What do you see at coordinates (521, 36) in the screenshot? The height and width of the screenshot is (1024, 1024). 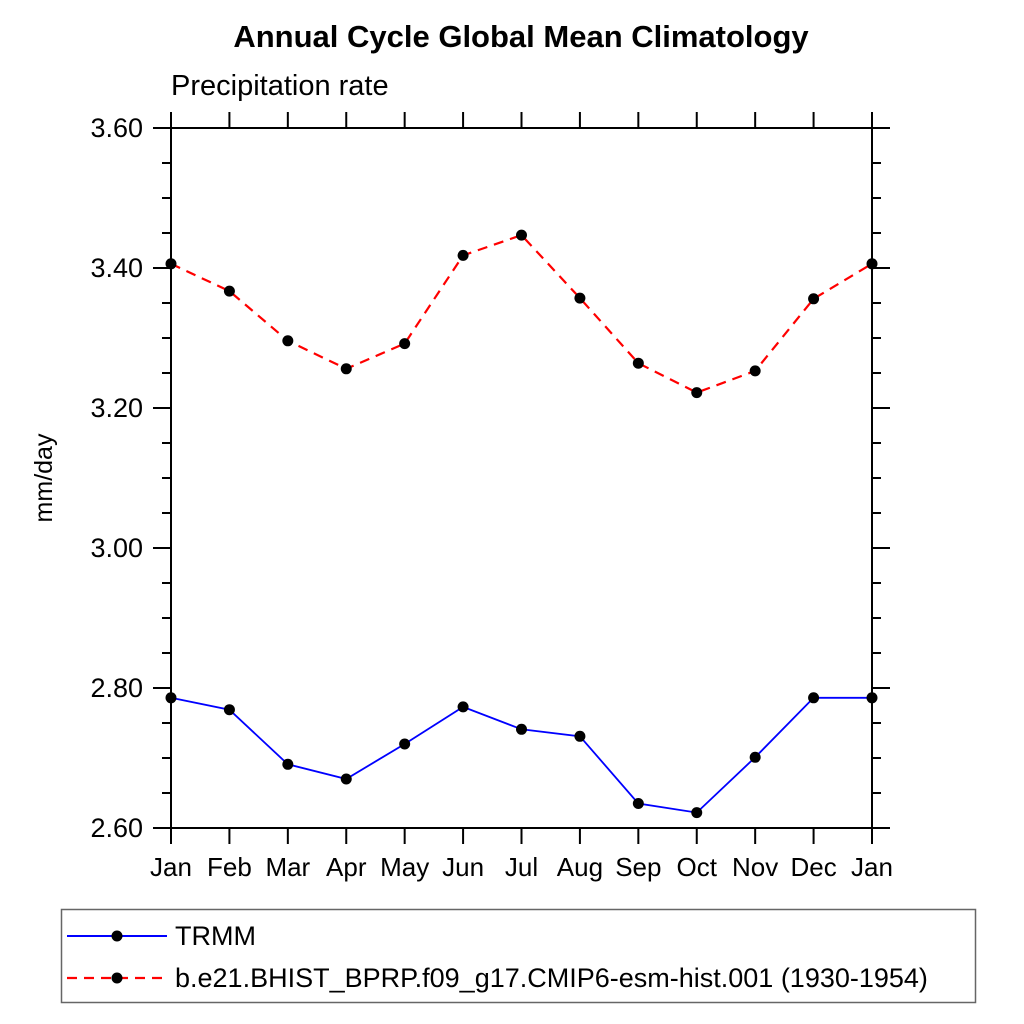 I see `chart-title: Annual Cycle Global Mean Climatology` at bounding box center [521, 36].